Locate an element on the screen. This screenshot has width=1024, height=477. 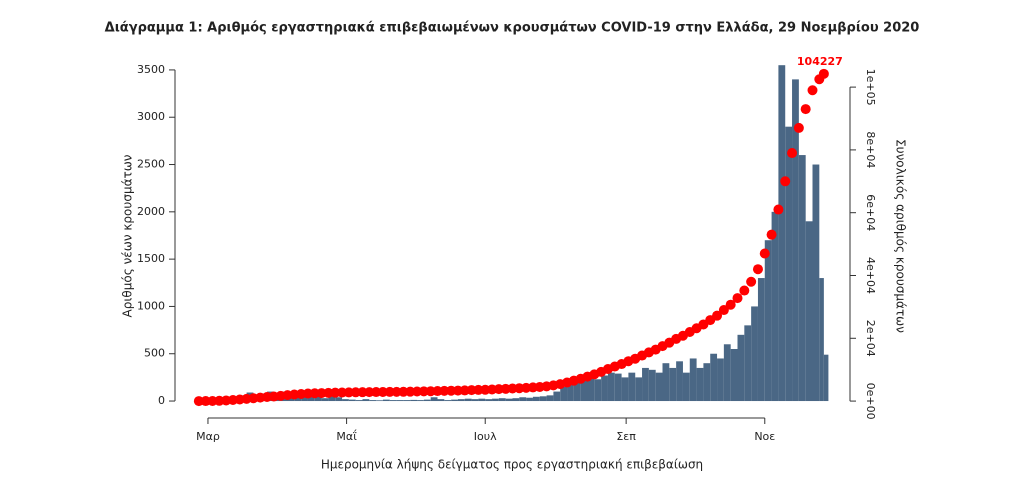
x-tick-label: Ιουλ is located at coordinates (485, 436).